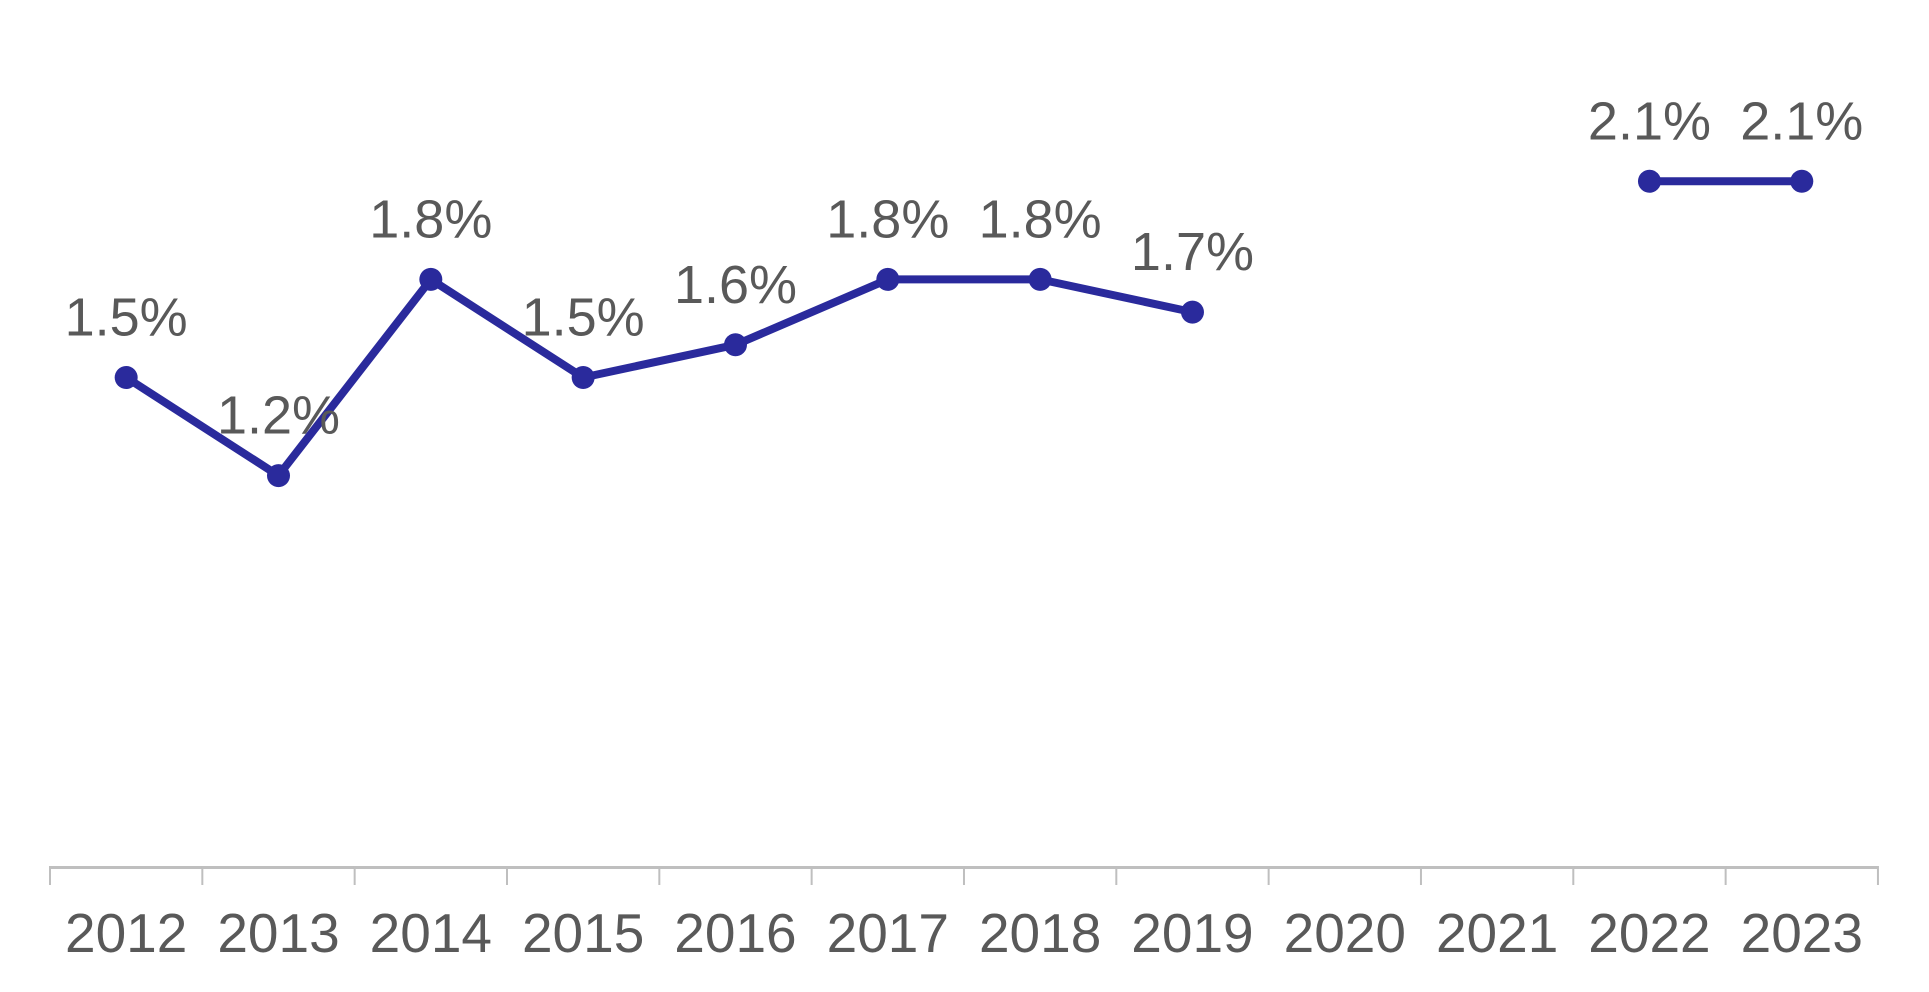  I want to click on data-point-2015, so click(583, 377).